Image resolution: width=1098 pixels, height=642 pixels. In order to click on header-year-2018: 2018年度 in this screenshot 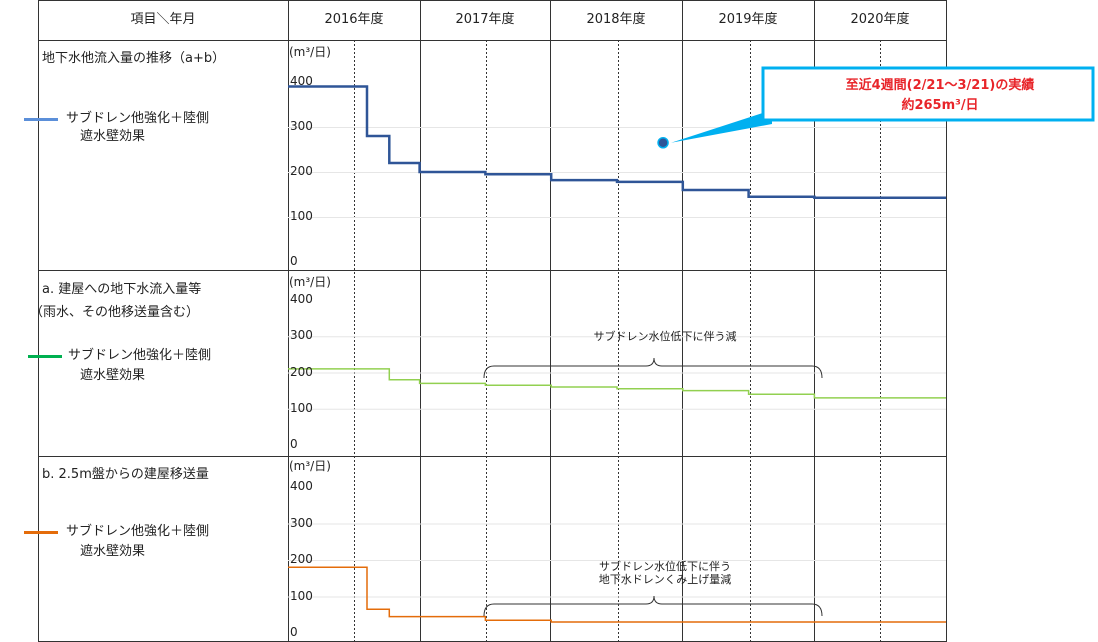, I will do `click(616, 19)`.